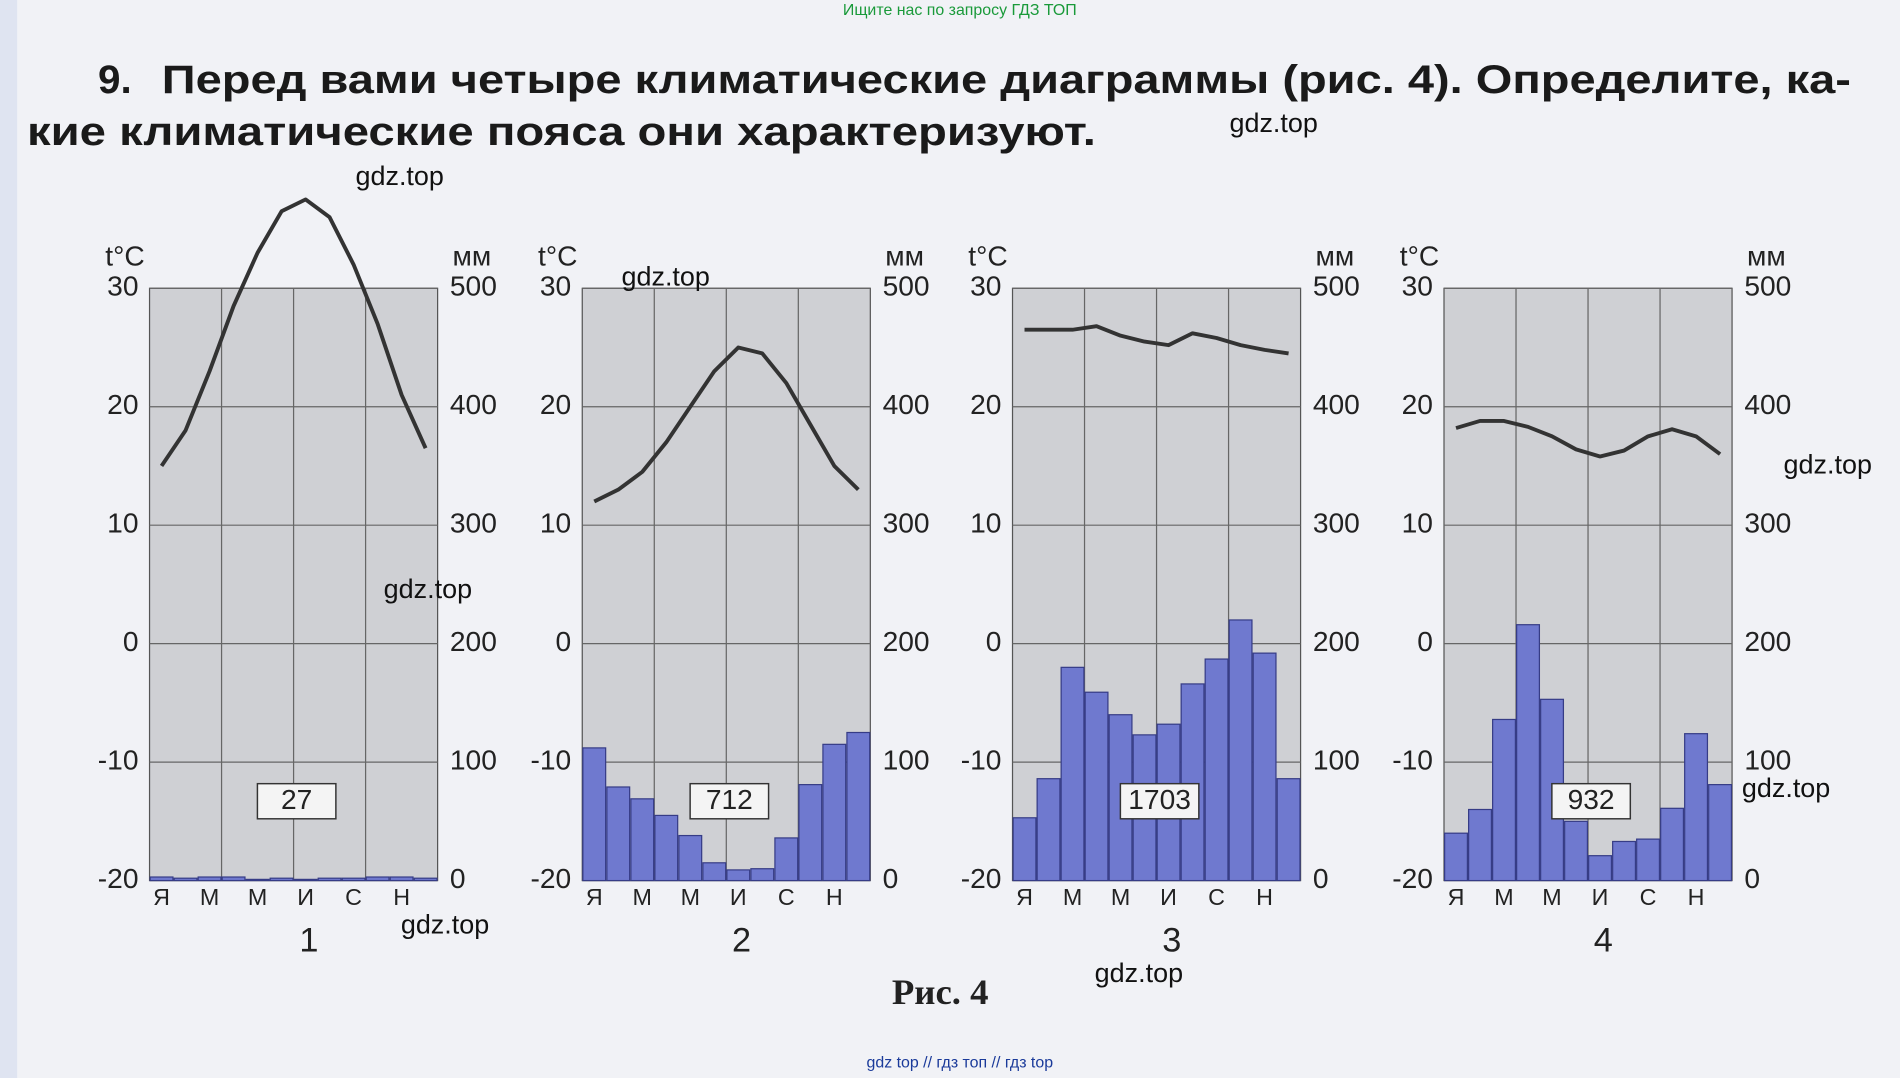 Image resolution: width=1900 pixels, height=1078 pixels. I want to click on y-tick-label: 0, so click(994, 641).